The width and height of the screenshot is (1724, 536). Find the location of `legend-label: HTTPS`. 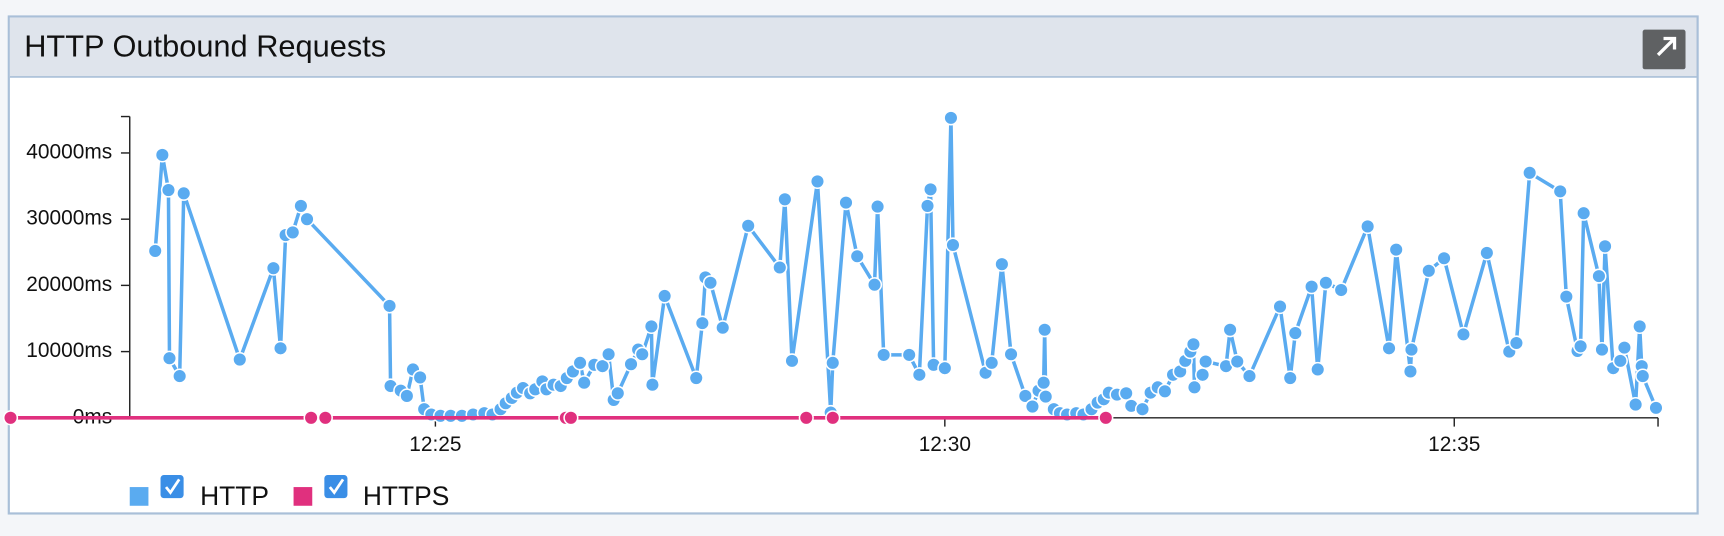

legend-label: HTTPS is located at coordinates (406, 496).